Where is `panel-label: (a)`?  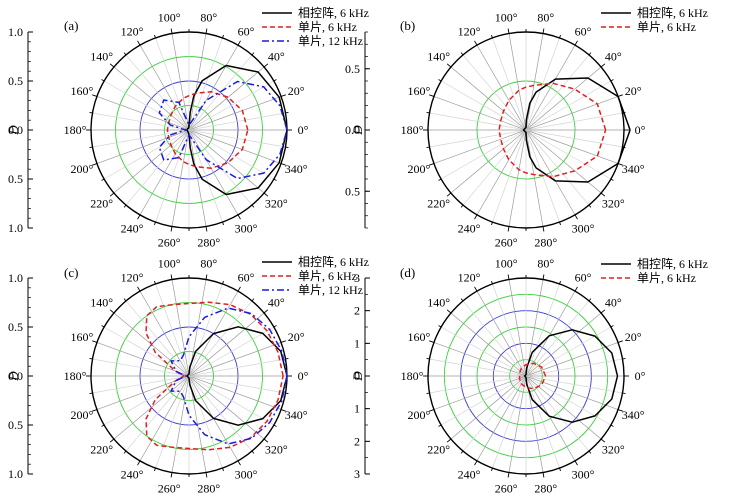
panel-label: (a) is located at coordinates (71, 25).